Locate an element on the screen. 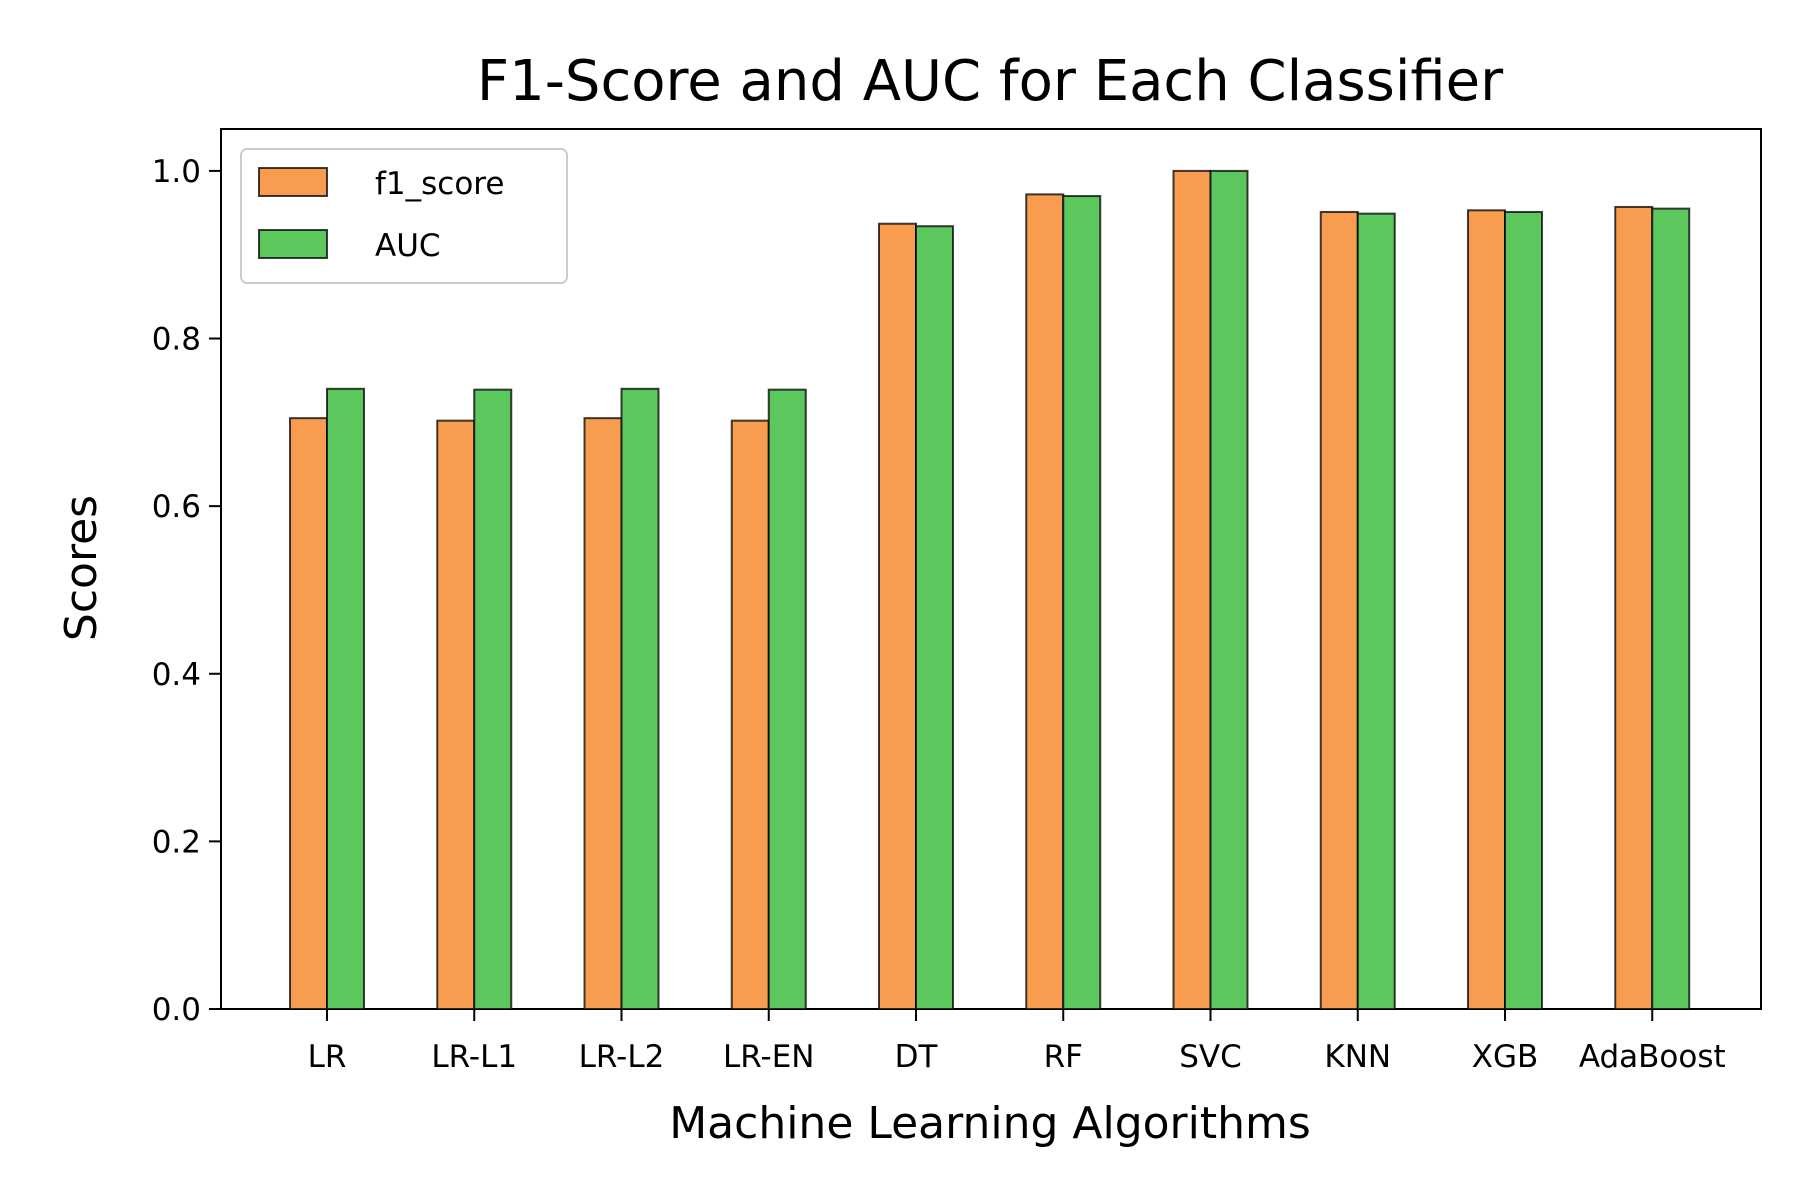 The height and width of the screenshot is (1200, 1800). bar-f1-score-lr-l1 is located at coordinates (456, 714).